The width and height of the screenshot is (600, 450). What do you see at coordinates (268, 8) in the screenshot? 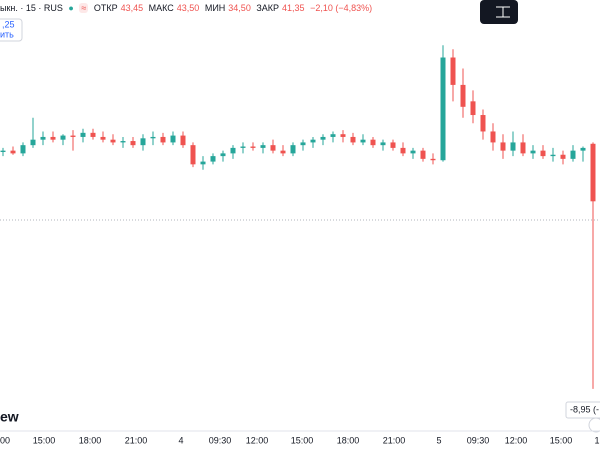
I see `label: ЗАКР` at bounding box center [268, 8].